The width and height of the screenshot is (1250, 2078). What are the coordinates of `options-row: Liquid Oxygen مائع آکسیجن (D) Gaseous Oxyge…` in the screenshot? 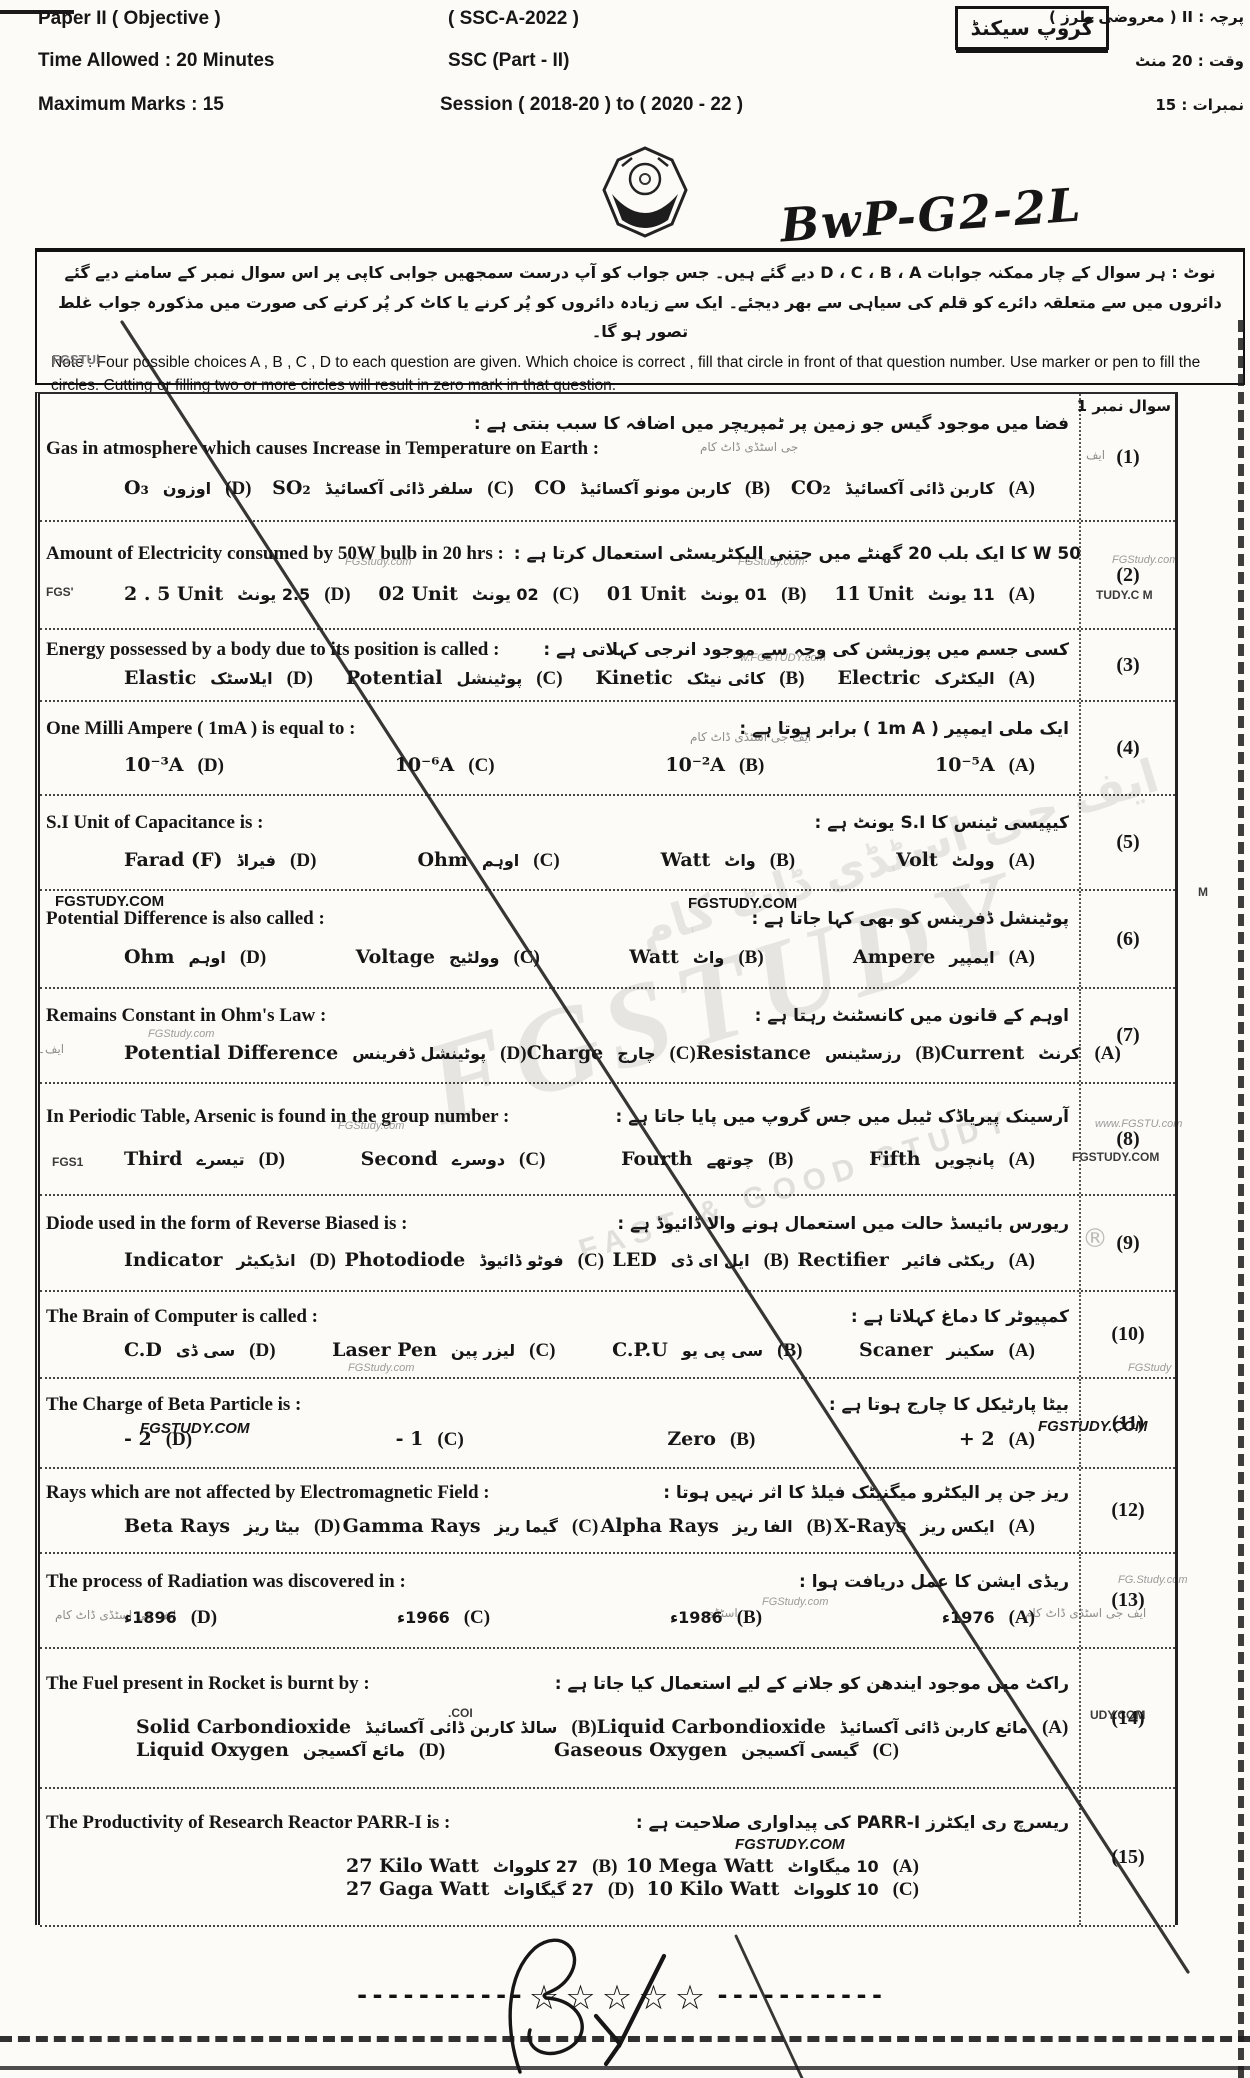 It's located at (557, 1750).